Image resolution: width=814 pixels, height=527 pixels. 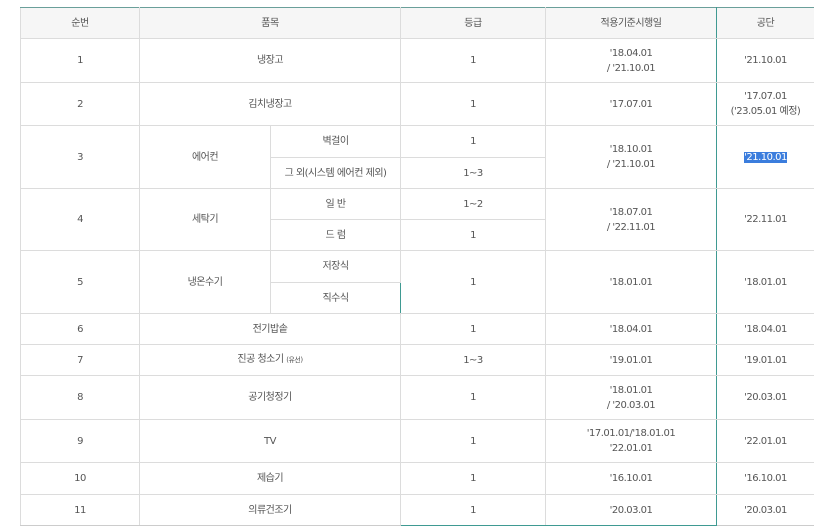 I want to click on header-agency: 공단, so click(x=765, y=23).